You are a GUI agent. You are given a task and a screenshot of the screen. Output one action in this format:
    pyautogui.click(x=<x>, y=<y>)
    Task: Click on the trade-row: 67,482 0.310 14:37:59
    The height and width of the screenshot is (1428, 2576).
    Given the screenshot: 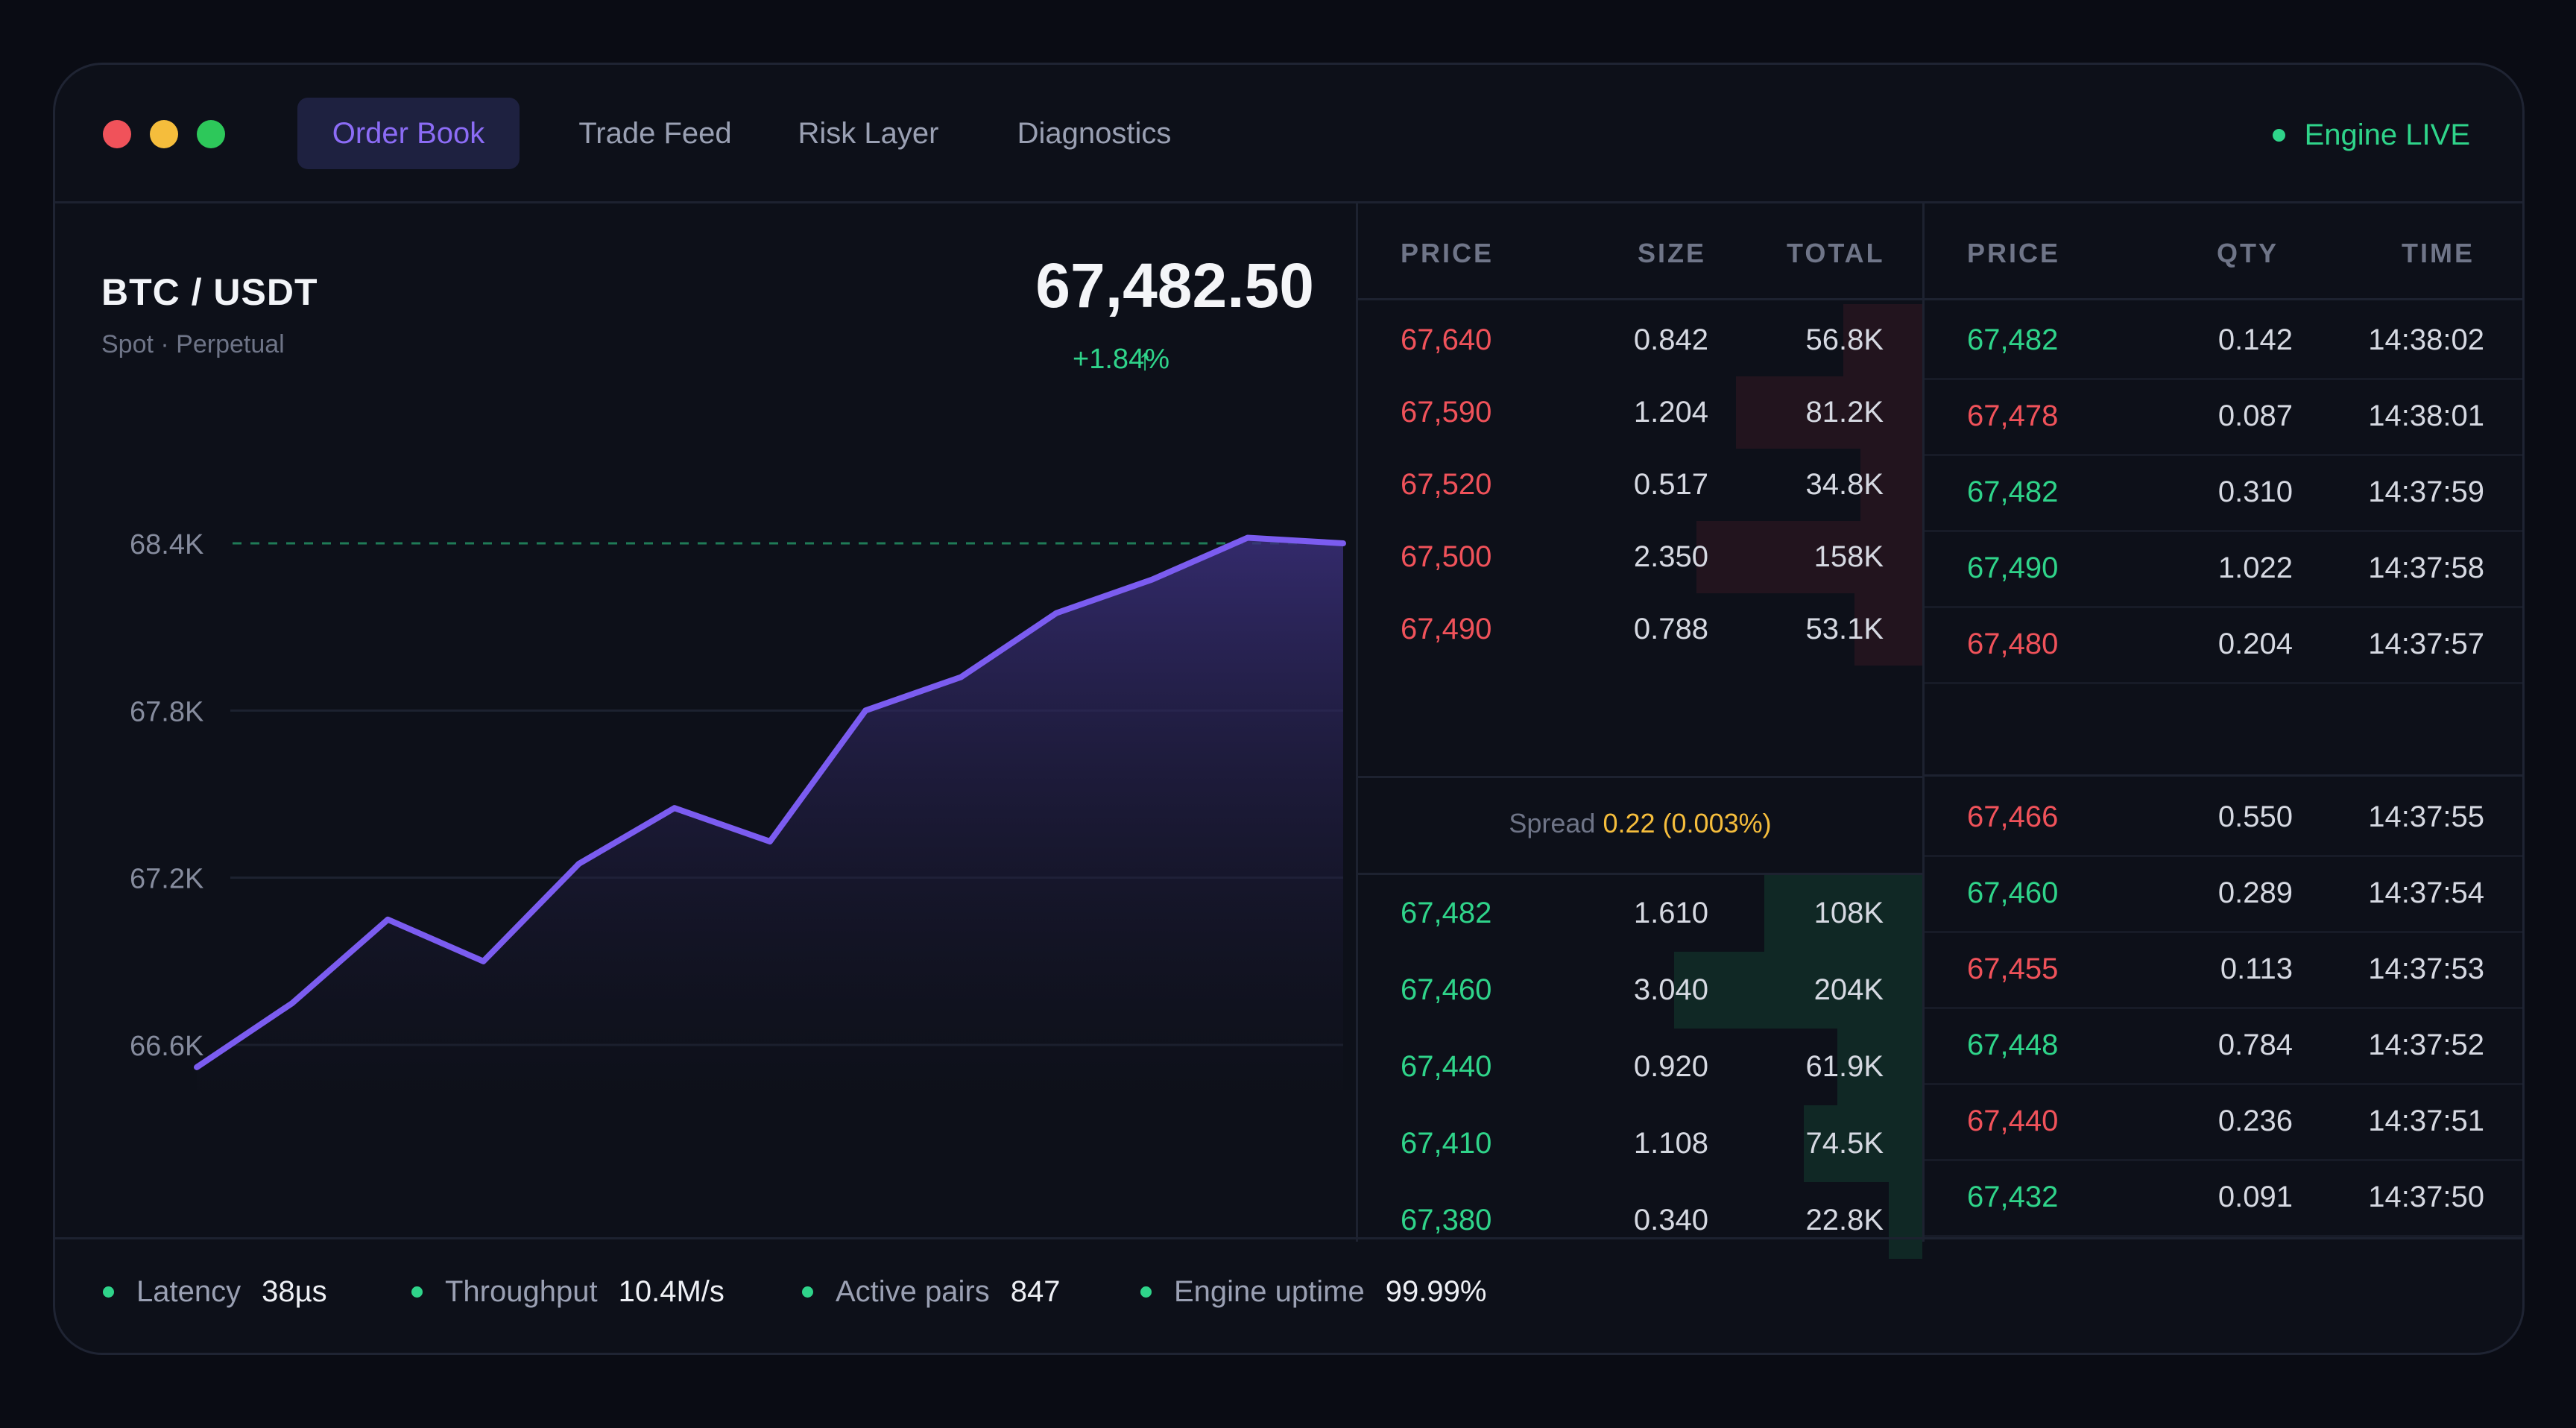 What is the action you would take?
    pyautogui.click(x=2223, y=494)
    